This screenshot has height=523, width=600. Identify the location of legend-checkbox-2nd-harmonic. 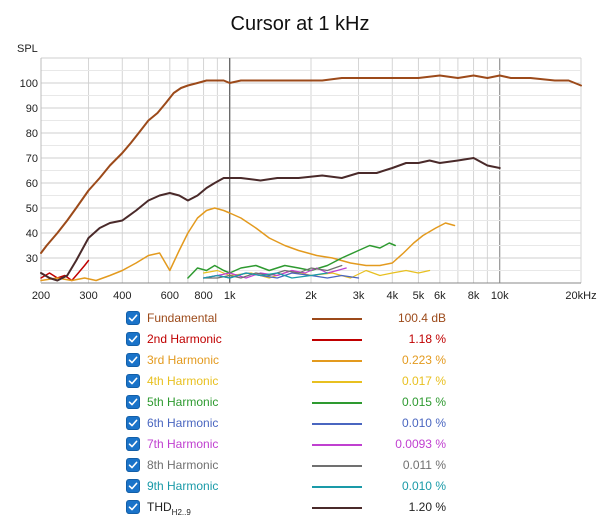
(133, 339).